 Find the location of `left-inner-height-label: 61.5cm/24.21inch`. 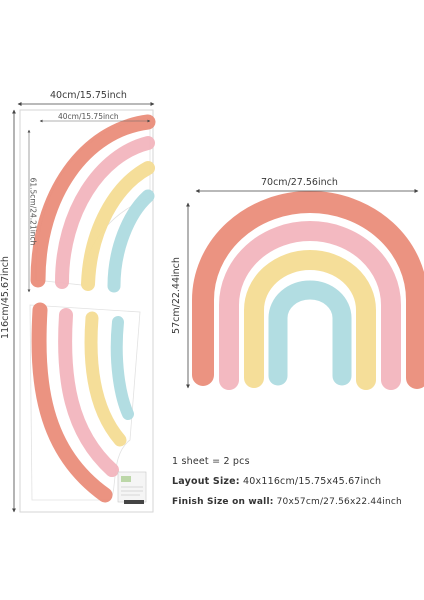

left-inner-height-label: 61.5cm/24.21inch is located at coordinates (33, 211).